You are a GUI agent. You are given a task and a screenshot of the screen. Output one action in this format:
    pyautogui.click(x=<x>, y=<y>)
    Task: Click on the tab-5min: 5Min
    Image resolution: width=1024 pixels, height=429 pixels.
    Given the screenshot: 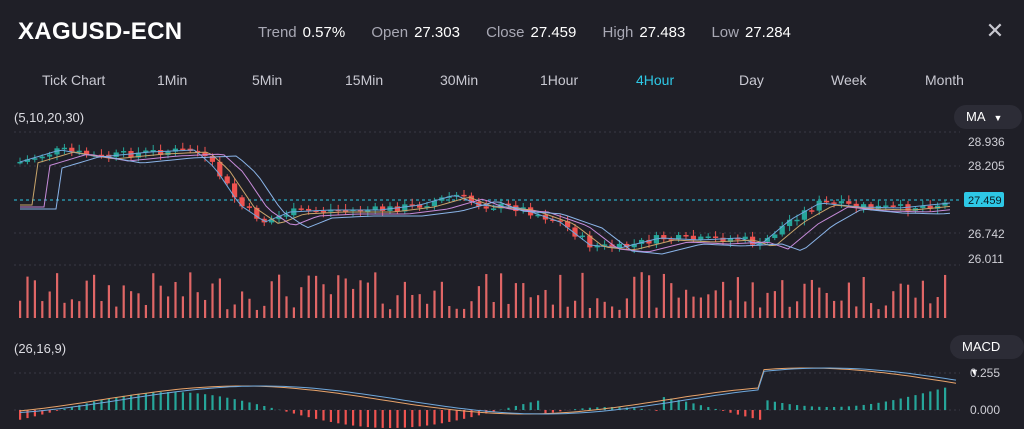 What is the action you would take?
    pyautogui.click(x=267, y=80)
    